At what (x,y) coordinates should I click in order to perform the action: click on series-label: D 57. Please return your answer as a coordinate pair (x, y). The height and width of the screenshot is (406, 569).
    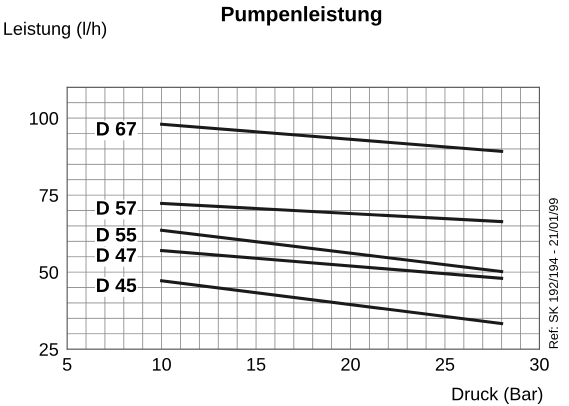
    Looking at the image, I should click on (116, 208).